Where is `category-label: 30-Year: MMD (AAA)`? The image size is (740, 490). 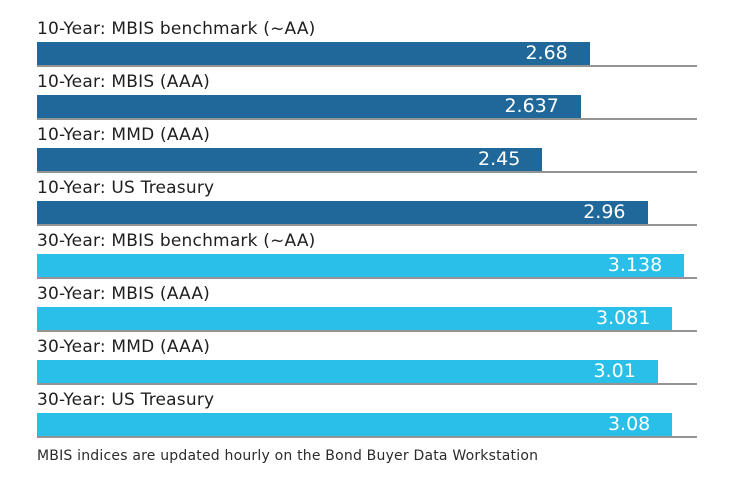 category-label: 30-Year: MMD (AAA) is located at coordinates (124, 347).